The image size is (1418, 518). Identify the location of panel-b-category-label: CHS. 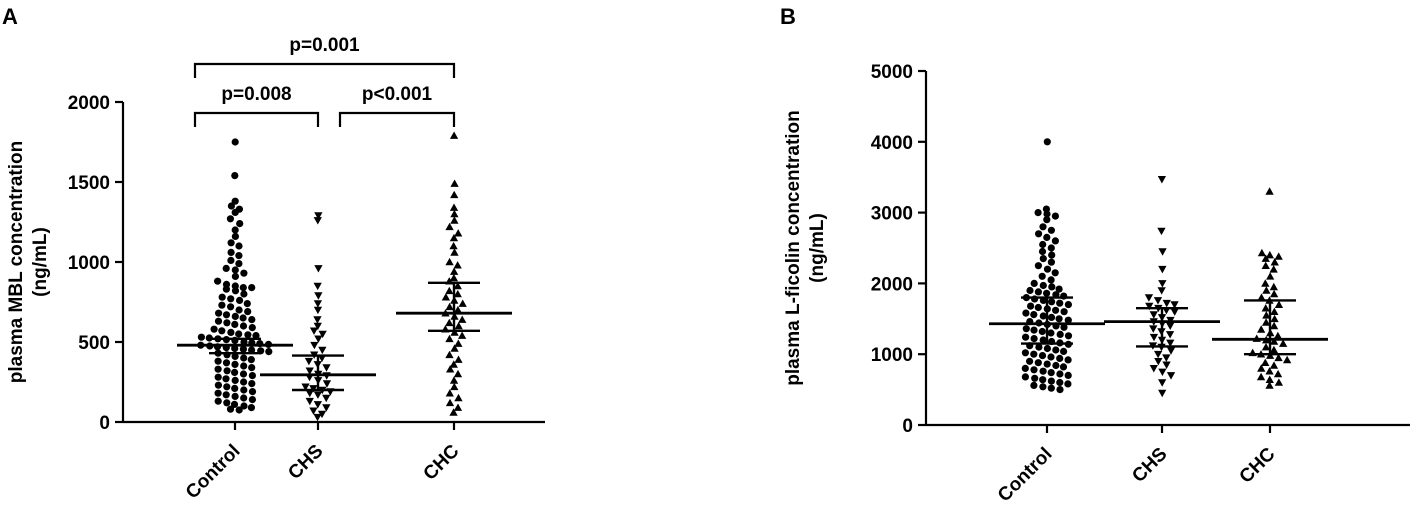
(1149, 465).